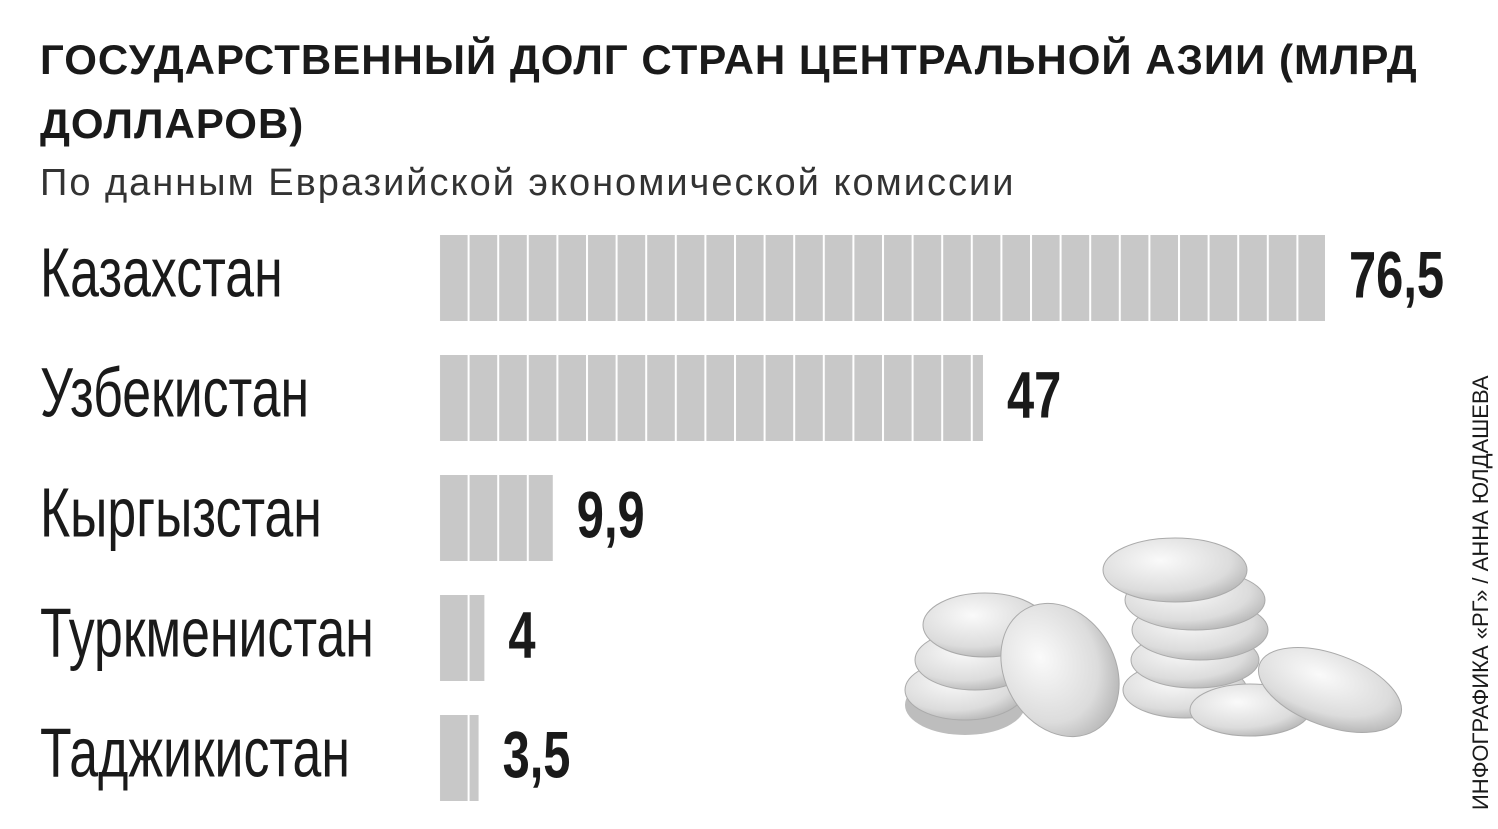 The width and height of the screenshot is (1498, 829). I want to click on value-label-group: 76,5, so click(1396, 275).